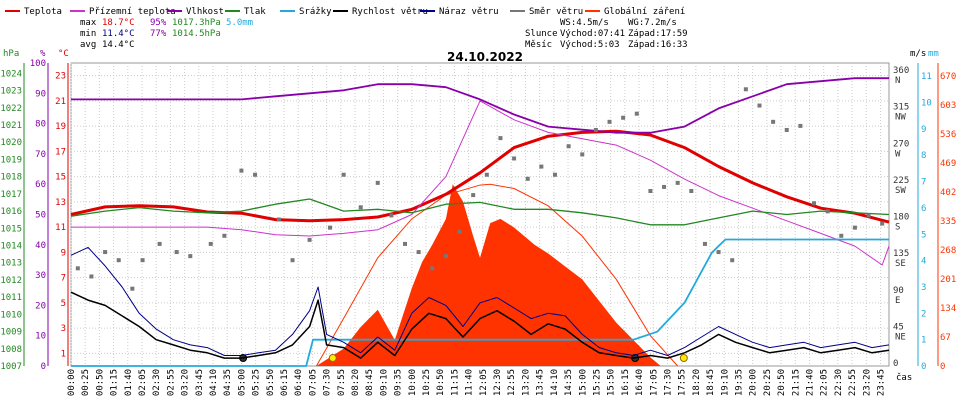 This screenshot has width=966, height=400. I want to click on legend-label-2: Vlhkost, so click(205, 12).